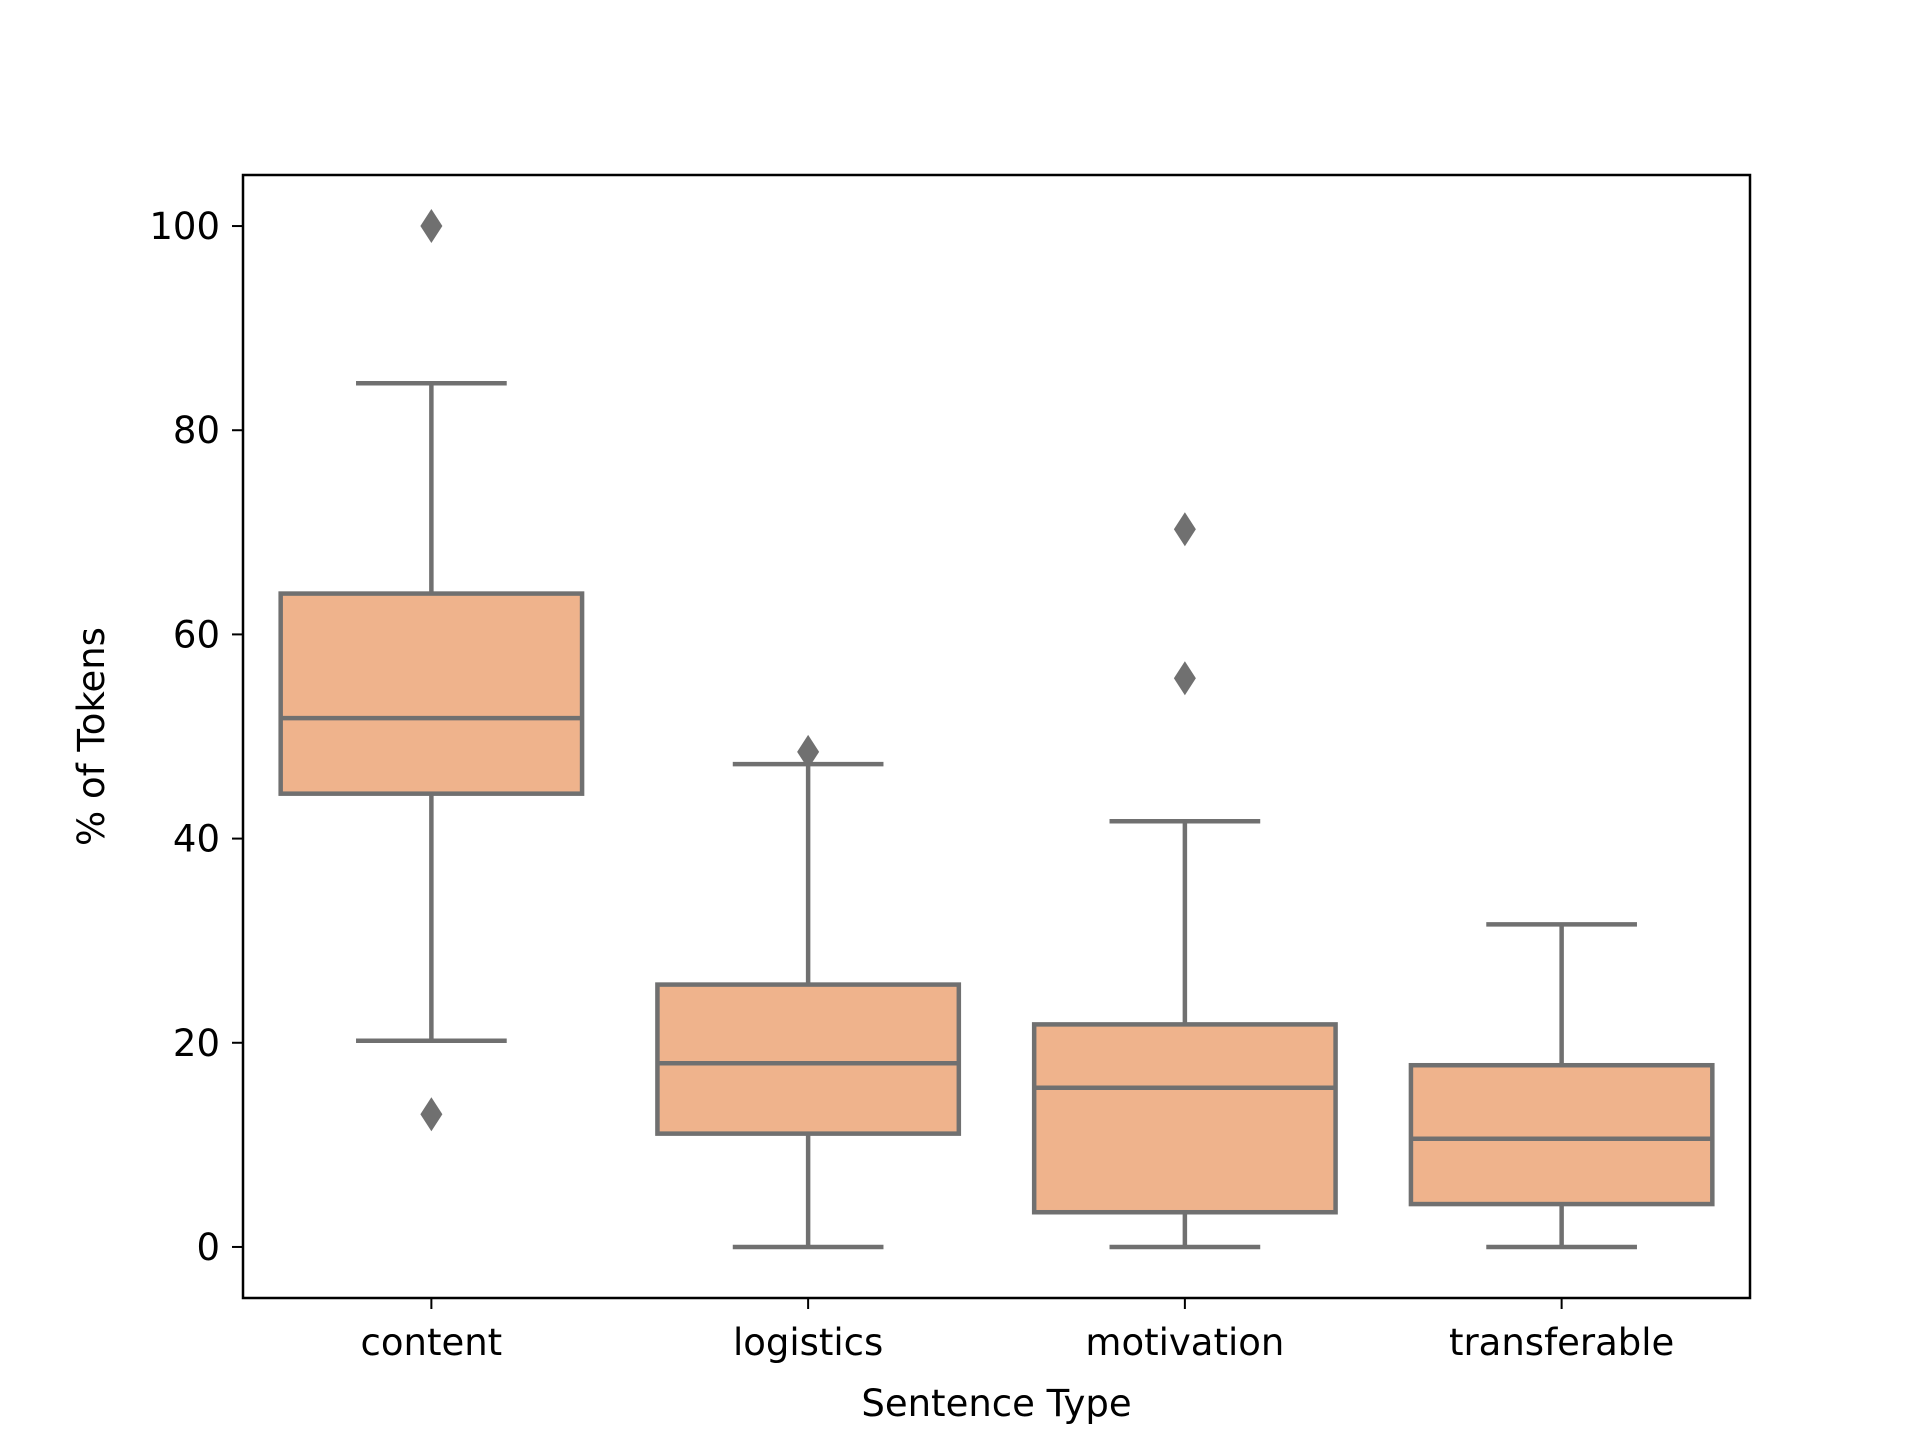 The width and height of the screenshot is (1920, 1440). Describe the element at coordinates (1017, 1331) in the screenshot. I see `x-axis: content logistics motivation transferable` at that location.